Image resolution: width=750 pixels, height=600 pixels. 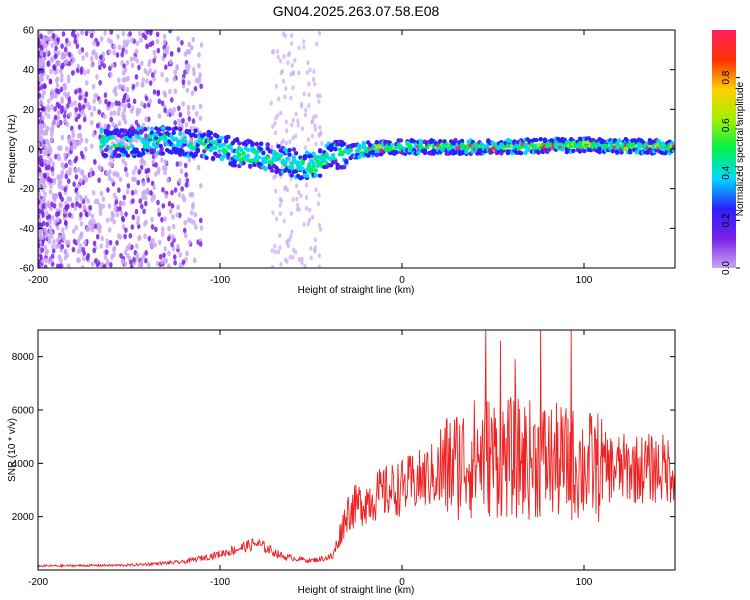 What do you see at coordinates (726, 268) in the screenshot?
I see `colorbar-tick-label: 0.0` at bounding box center [726, 268].